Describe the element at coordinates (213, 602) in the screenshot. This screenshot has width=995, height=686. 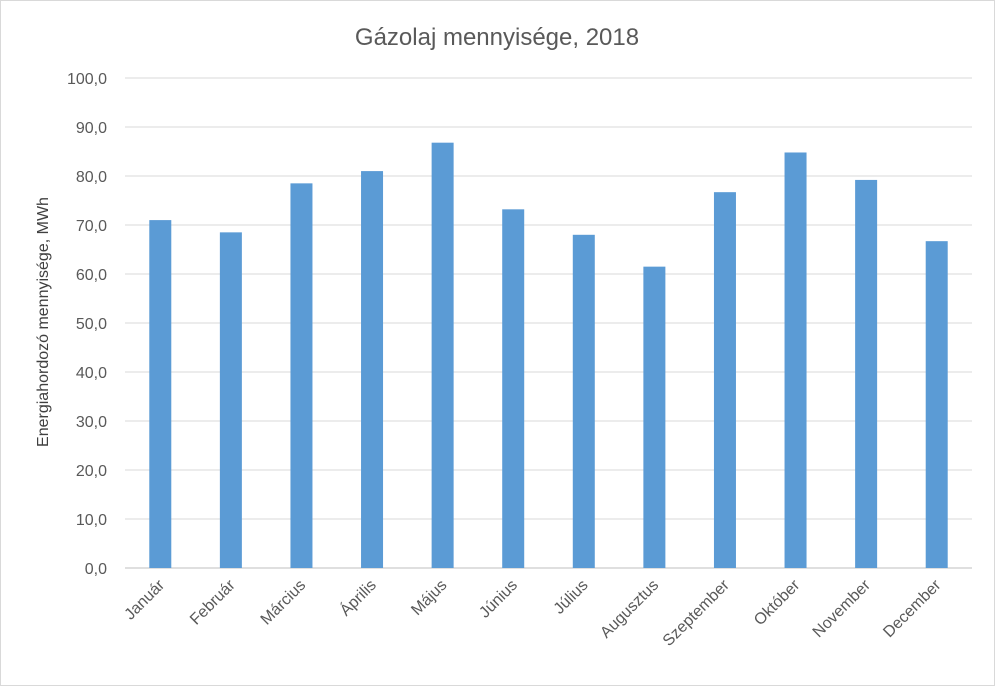
I see `x-tick-label: Február` at that location.